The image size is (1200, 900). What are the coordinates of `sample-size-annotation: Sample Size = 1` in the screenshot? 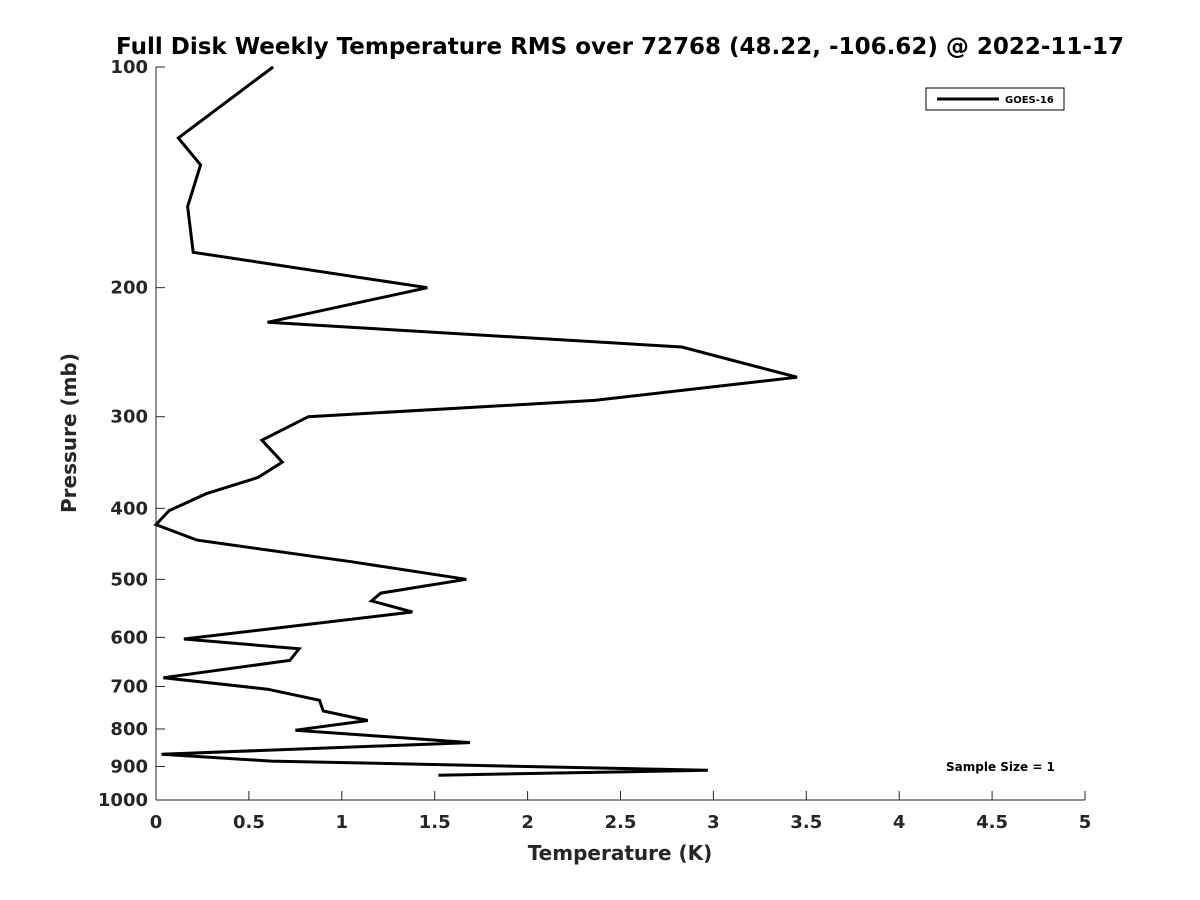 It's located at (1000, 767).